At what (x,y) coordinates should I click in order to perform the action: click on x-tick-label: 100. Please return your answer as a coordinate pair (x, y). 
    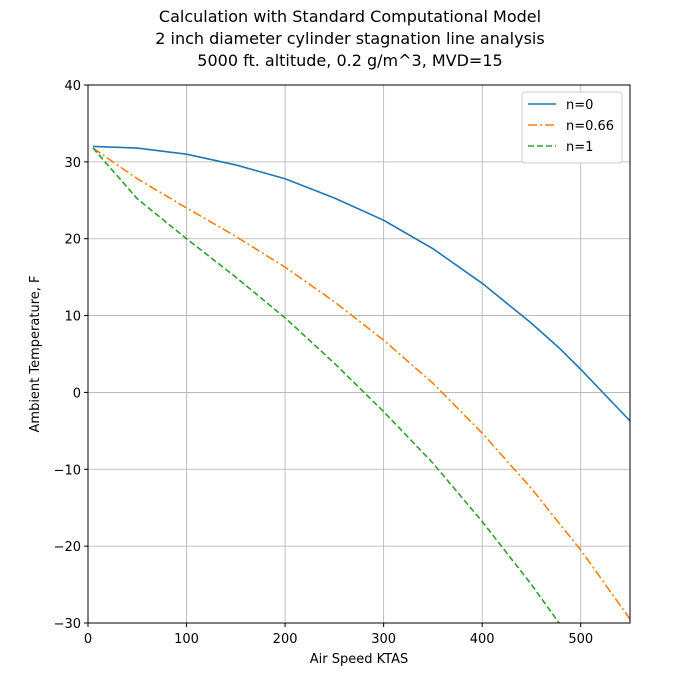
    Looking at the image, I should click on (186, 639).